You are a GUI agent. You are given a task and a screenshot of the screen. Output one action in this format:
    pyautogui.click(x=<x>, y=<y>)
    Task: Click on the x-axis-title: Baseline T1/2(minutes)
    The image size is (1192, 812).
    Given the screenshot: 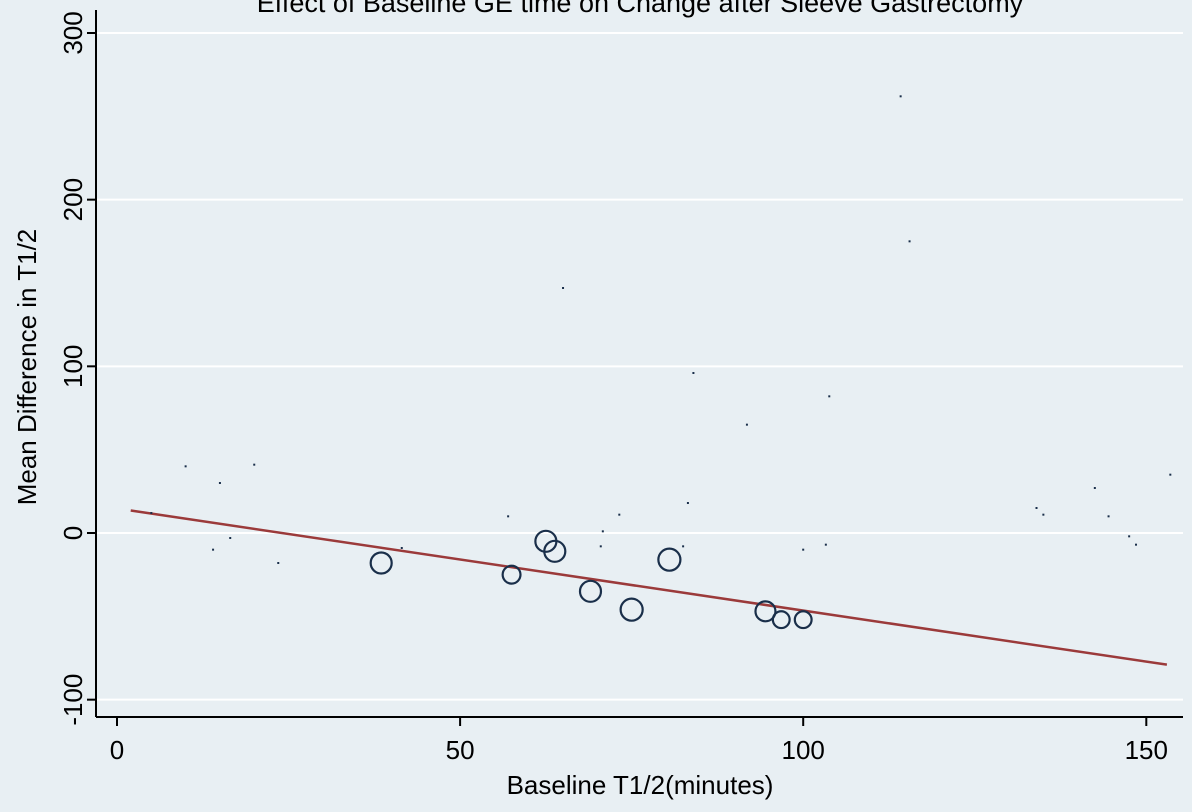 What is the action you would take?
    pyautogui.click(x=640, y=785)
    